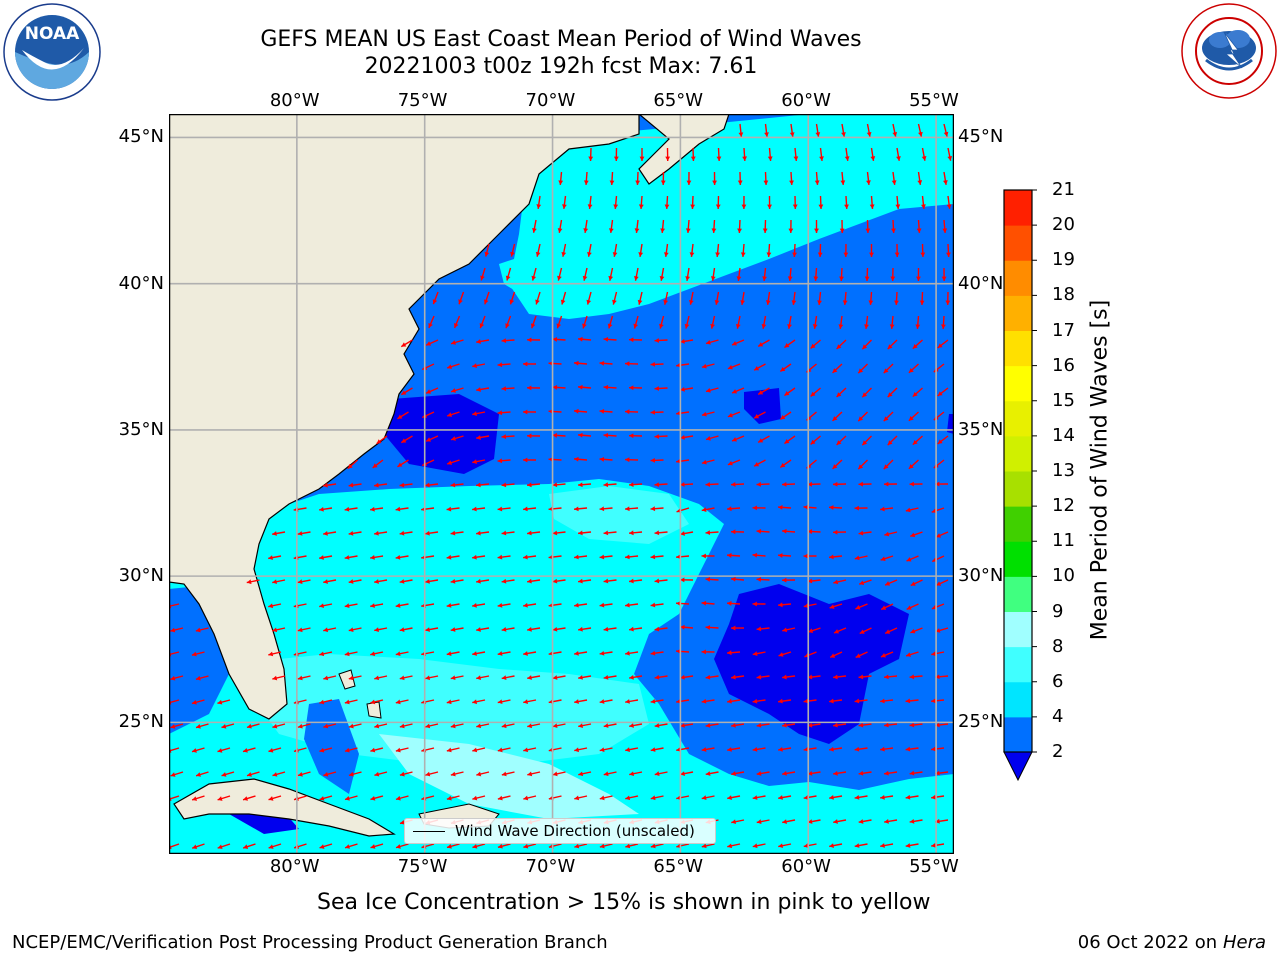 Image resolution: width=1280 pixels, height=960 pixels. Describe the element at coordinates (1021, 484) in the screenshot. I see `colorbar` at that location.